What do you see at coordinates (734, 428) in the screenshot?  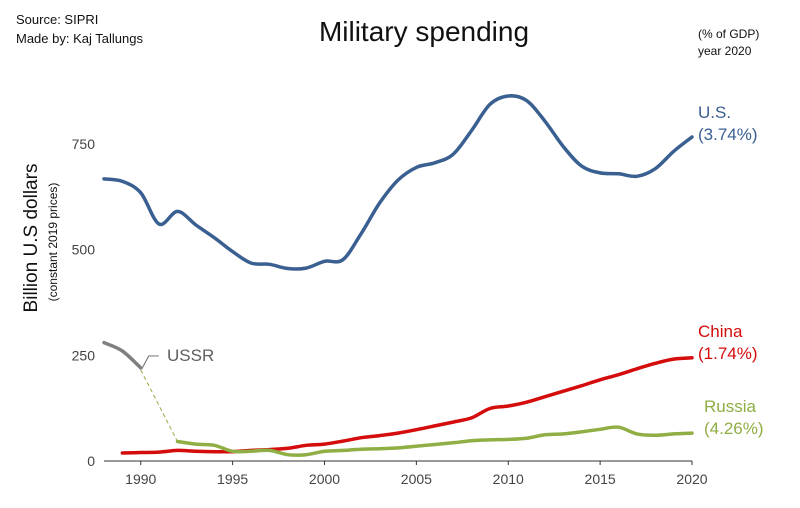 I see `russia-label-line2: (4.26%)` at bounding box center [734, 428].